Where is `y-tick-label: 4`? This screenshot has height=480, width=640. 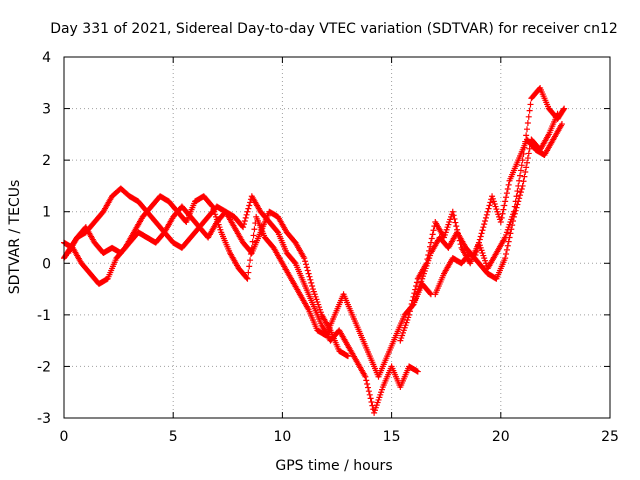 y-tick-label: 4 is located at coordinates (46, 58).